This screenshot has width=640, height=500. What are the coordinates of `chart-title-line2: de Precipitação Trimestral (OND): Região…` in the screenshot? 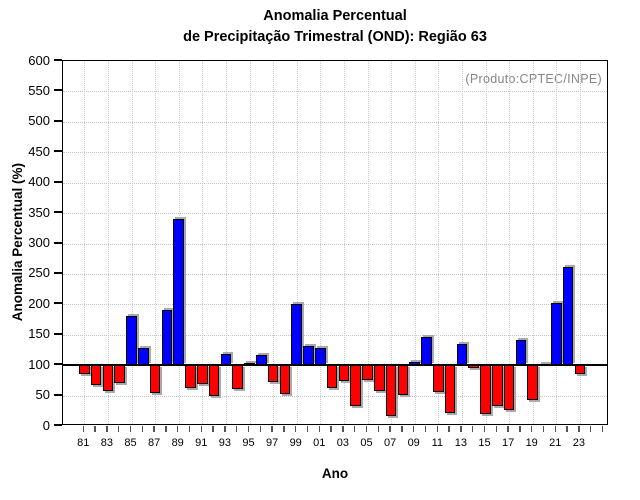 It's located at (335, 37).